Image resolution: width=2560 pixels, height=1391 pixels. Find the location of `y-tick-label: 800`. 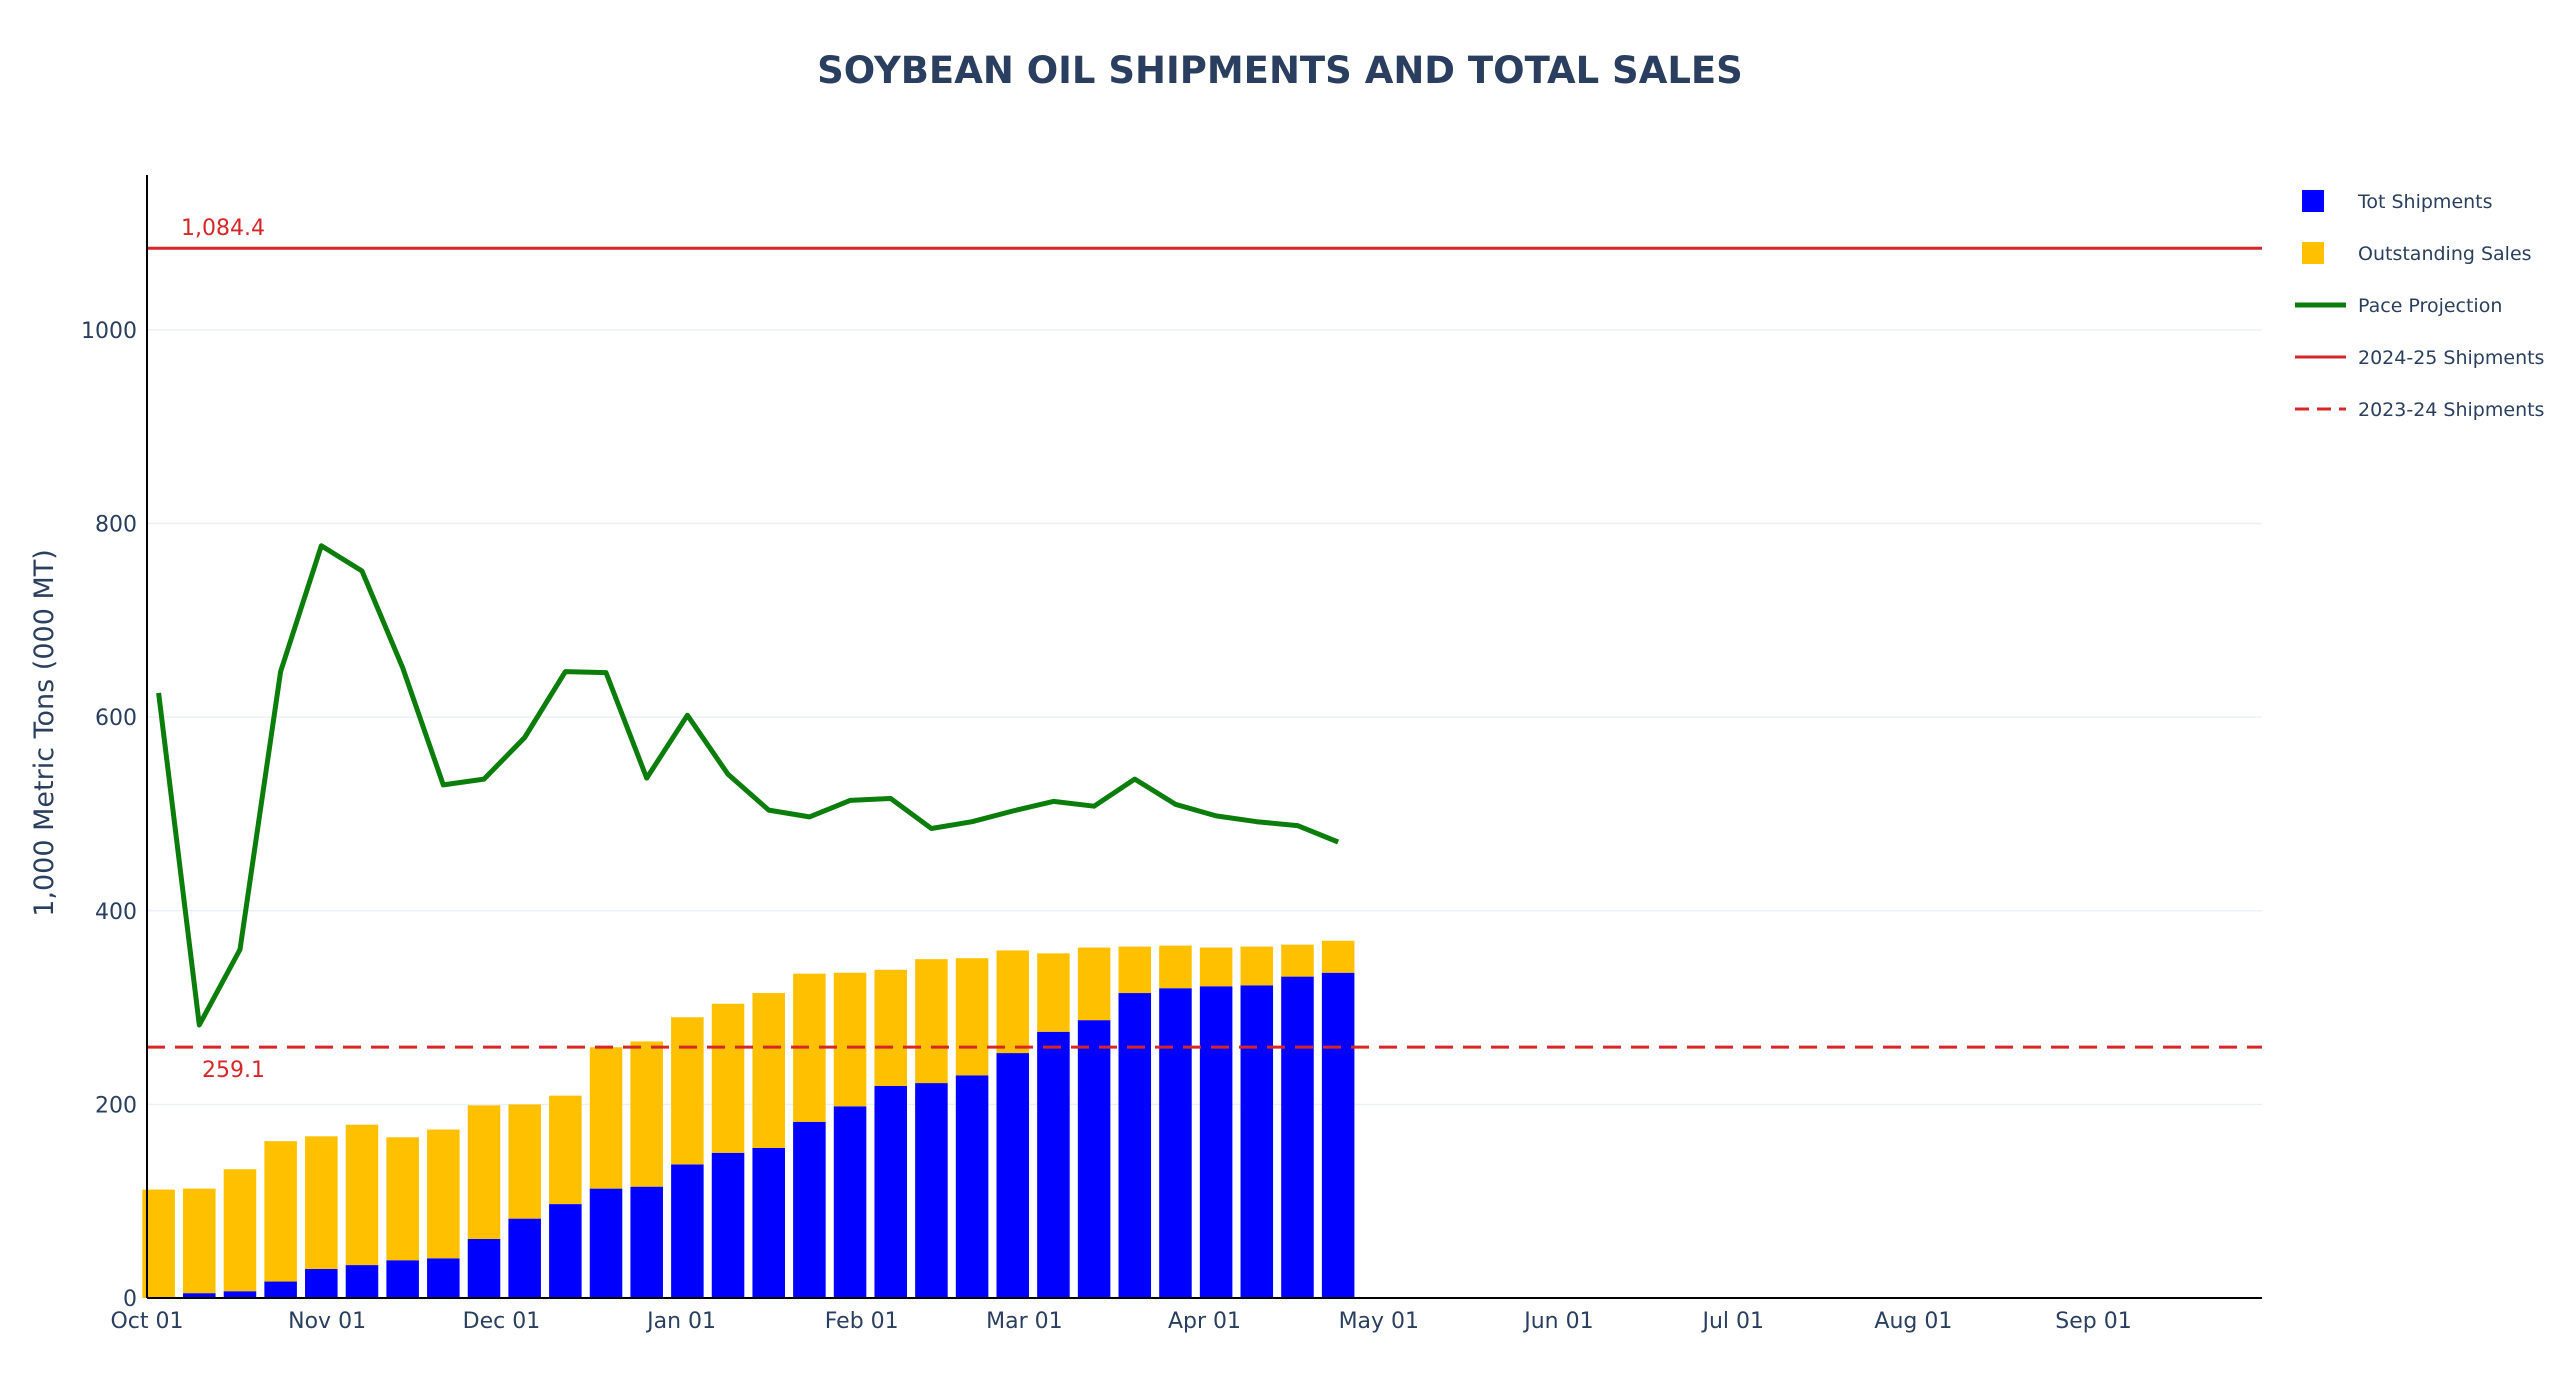

y-tick-label: 800 is located at coordinates (116, 525).